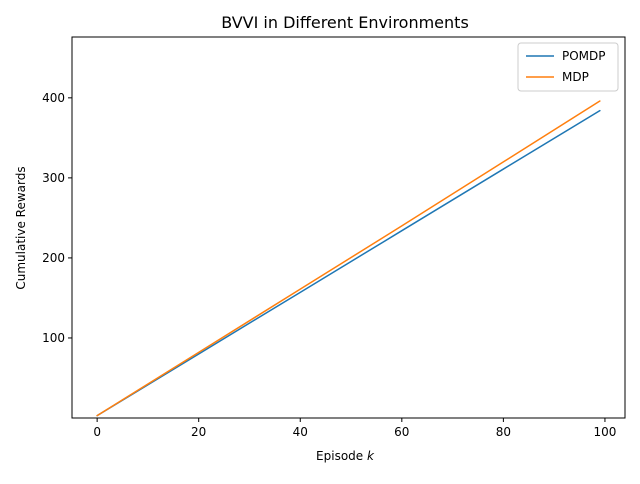  What do you see at coordinates (345, 22) in the screenshot?
I see `chart-title: BVVI in Different Environments` at bounding box center [345, 22].